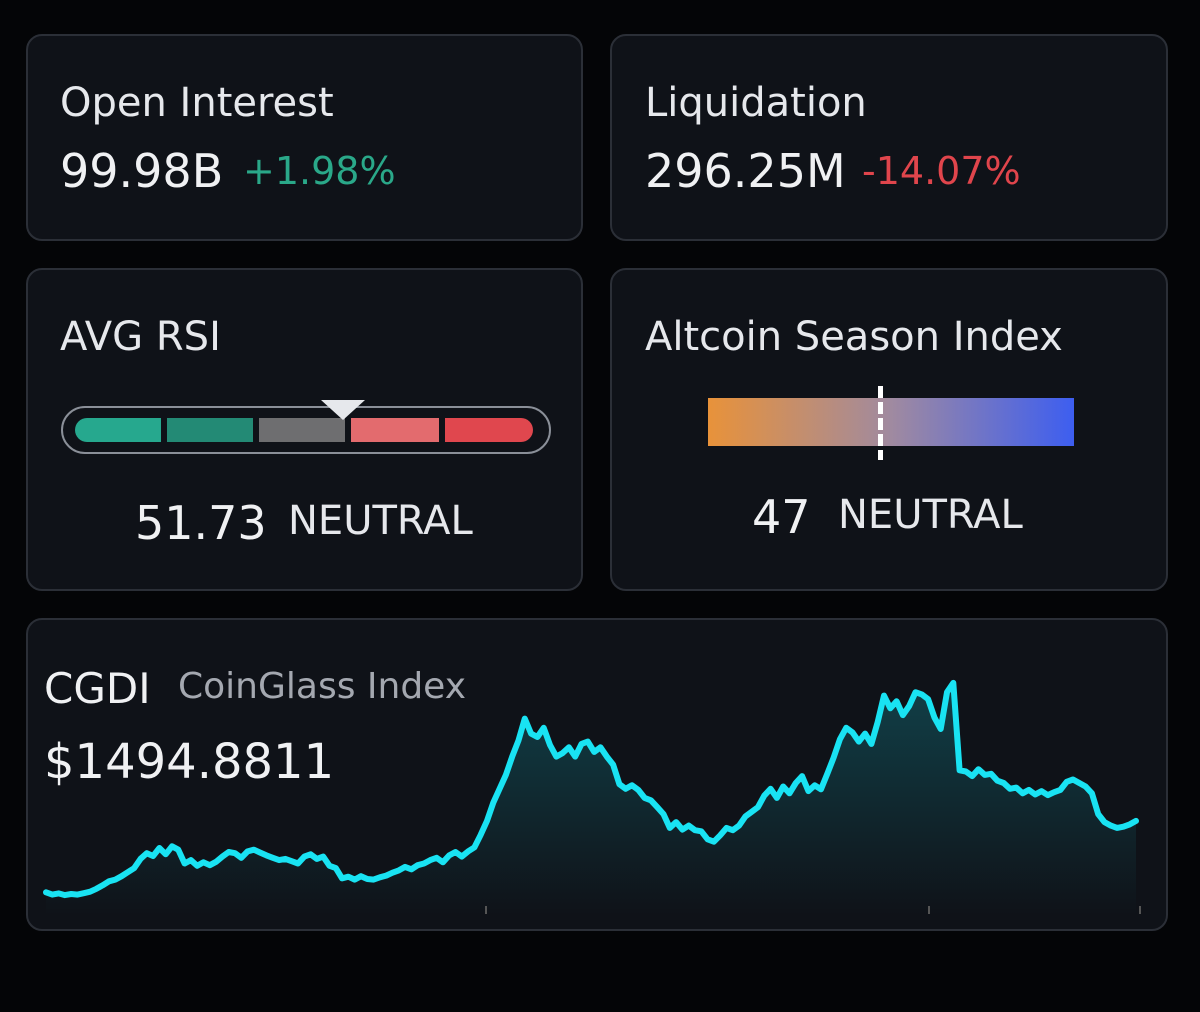 This screenshot has width=1200, height=1012. I want to click on rsi-segment-strong, so click(395, 430).